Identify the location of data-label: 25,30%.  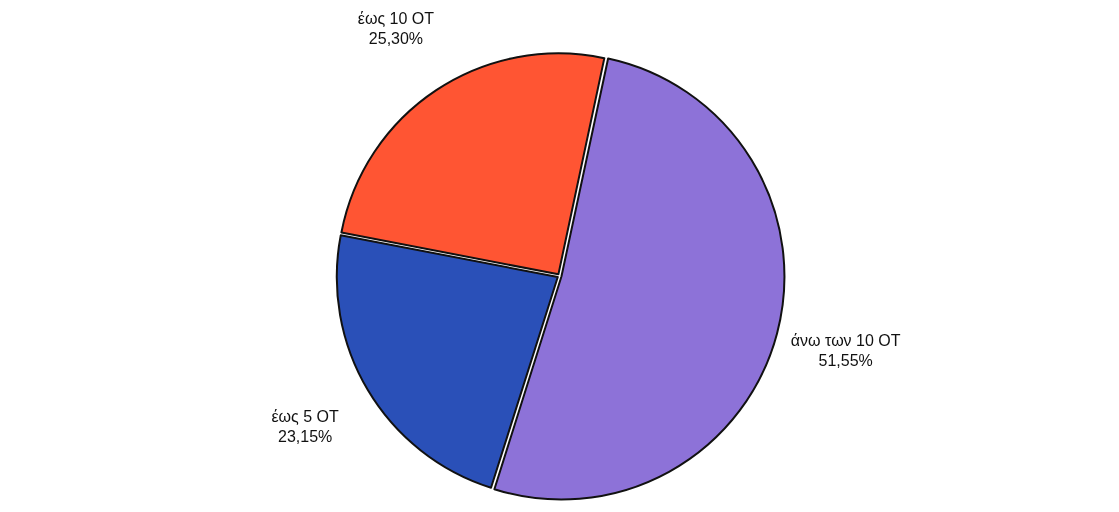
(396, 38).